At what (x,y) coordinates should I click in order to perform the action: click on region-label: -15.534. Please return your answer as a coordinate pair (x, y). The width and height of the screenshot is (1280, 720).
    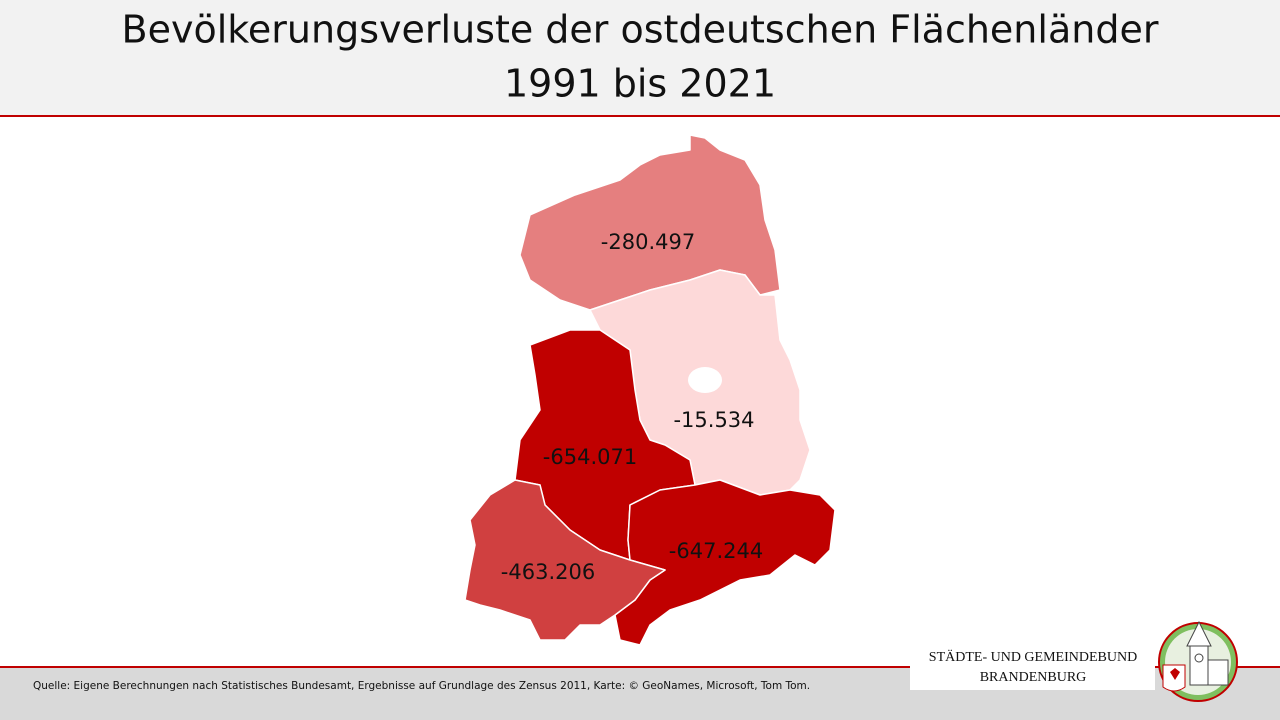
    Looking at the image, I should click on (713, 420).